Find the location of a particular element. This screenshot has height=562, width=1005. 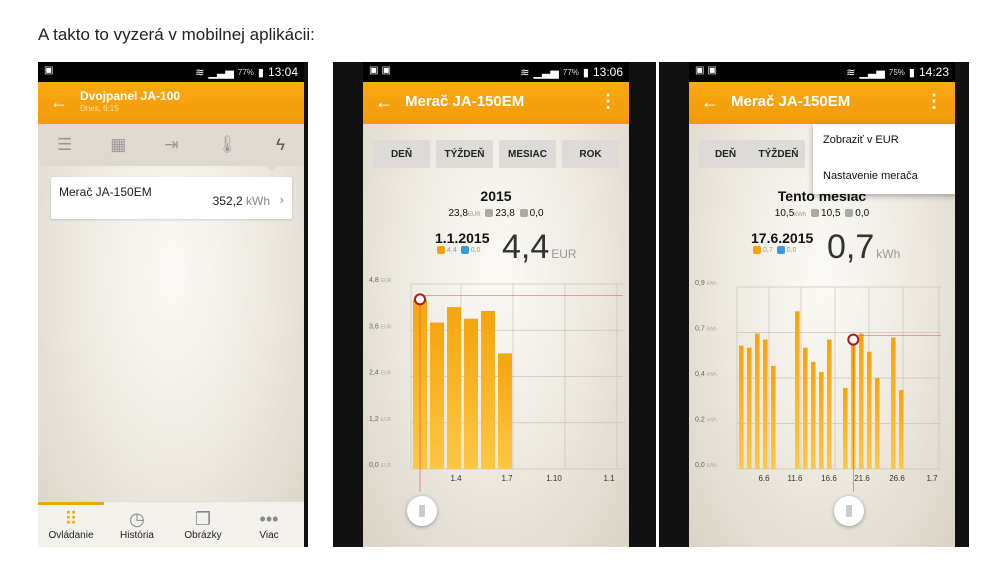

nav-label: Obrázky is located at coordinates (203, 535).